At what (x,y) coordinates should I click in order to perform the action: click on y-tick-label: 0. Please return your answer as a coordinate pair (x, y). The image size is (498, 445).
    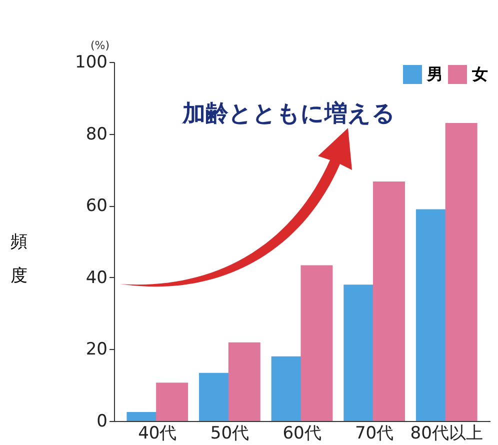
    Looking at the image, I should click on (102, 422).